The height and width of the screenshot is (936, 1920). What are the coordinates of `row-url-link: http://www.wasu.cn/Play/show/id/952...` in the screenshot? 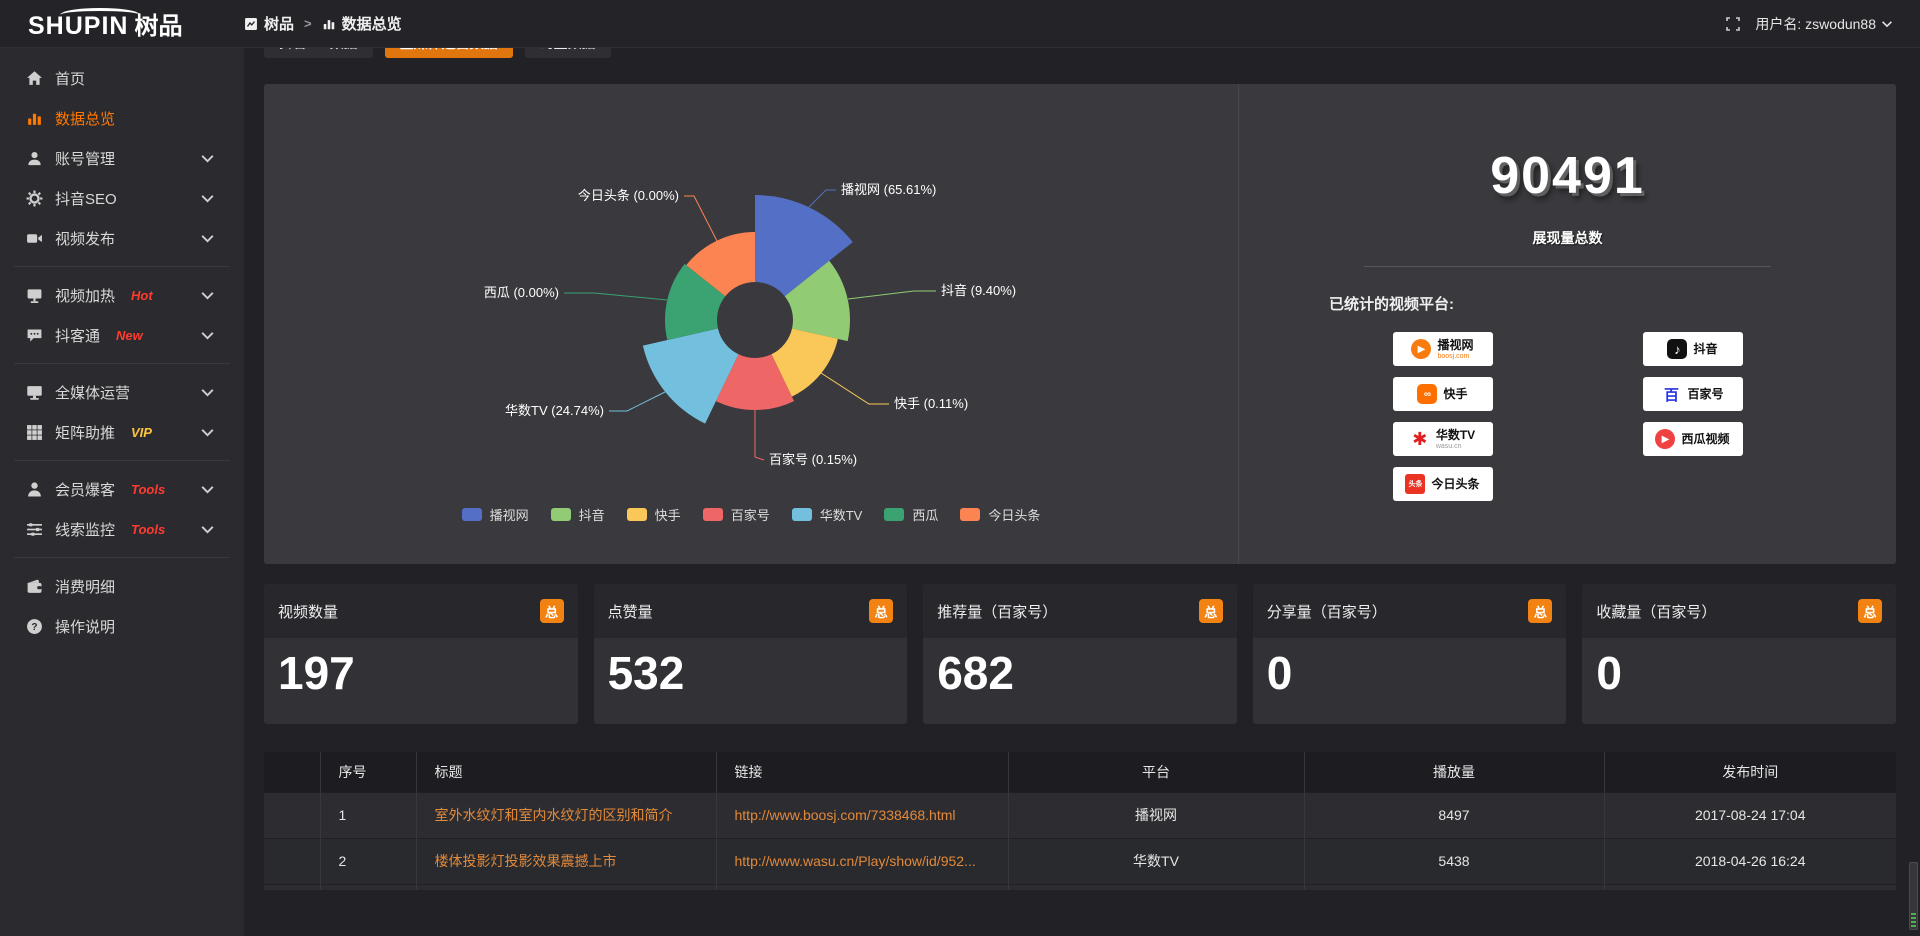 It's located at (861, 861).